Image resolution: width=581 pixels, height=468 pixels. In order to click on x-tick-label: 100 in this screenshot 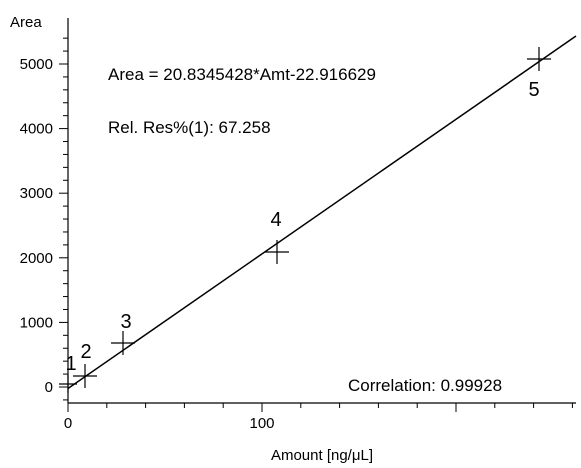, I will do `click(261, 423)`.